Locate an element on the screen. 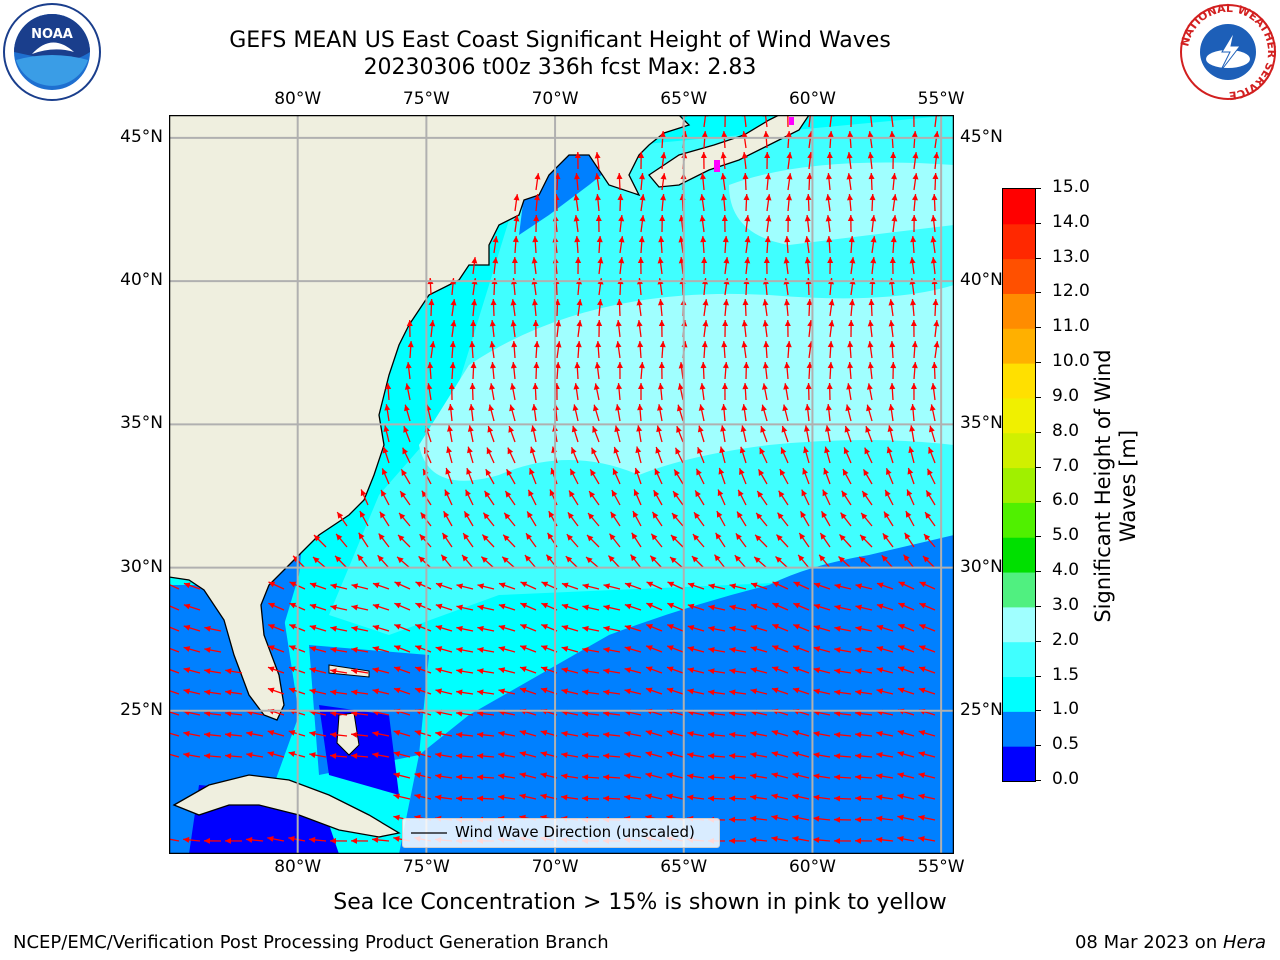 This screenshot has width=1280, height=960. land-cuba is located at coordinates (286, 806).